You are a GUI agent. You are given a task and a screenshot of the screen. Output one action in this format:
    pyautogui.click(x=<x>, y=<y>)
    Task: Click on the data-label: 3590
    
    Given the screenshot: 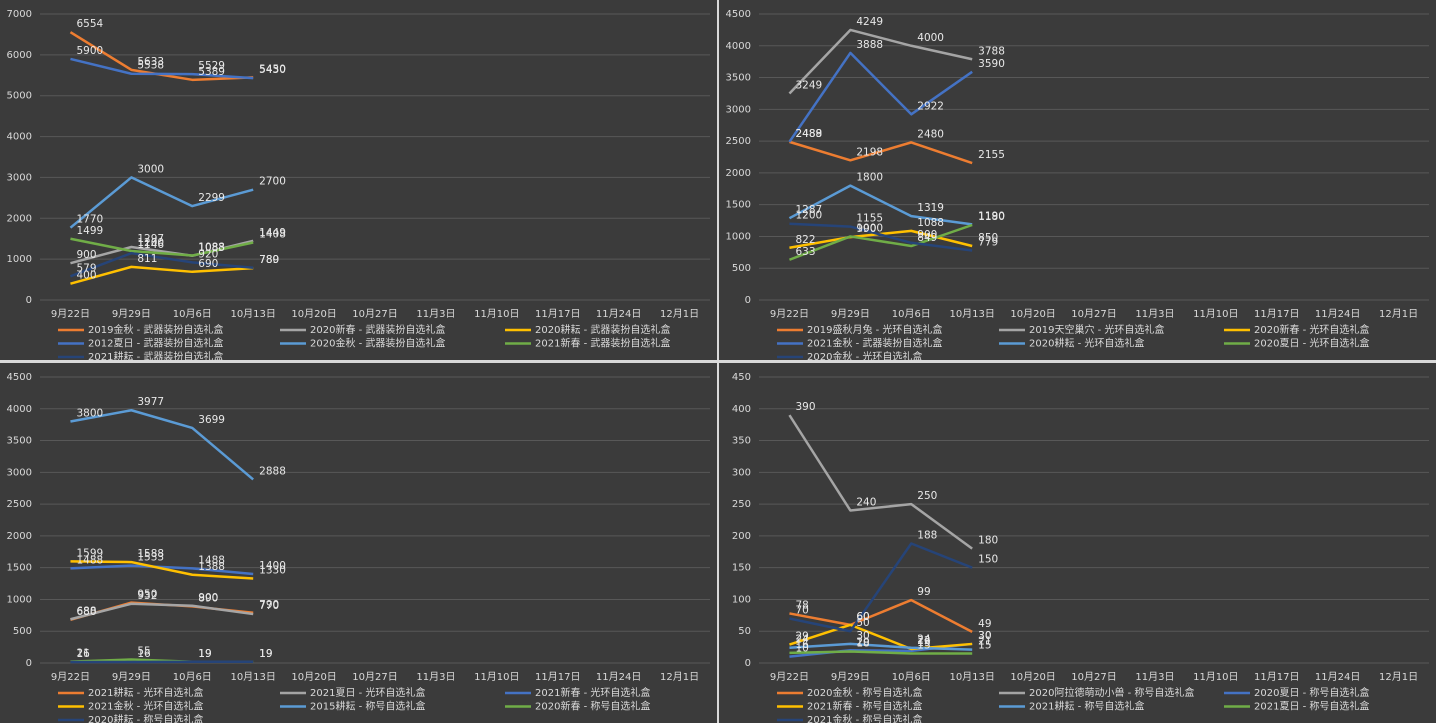 What is the action you would take?
    pyautogui.click(x=991, y=64)
    